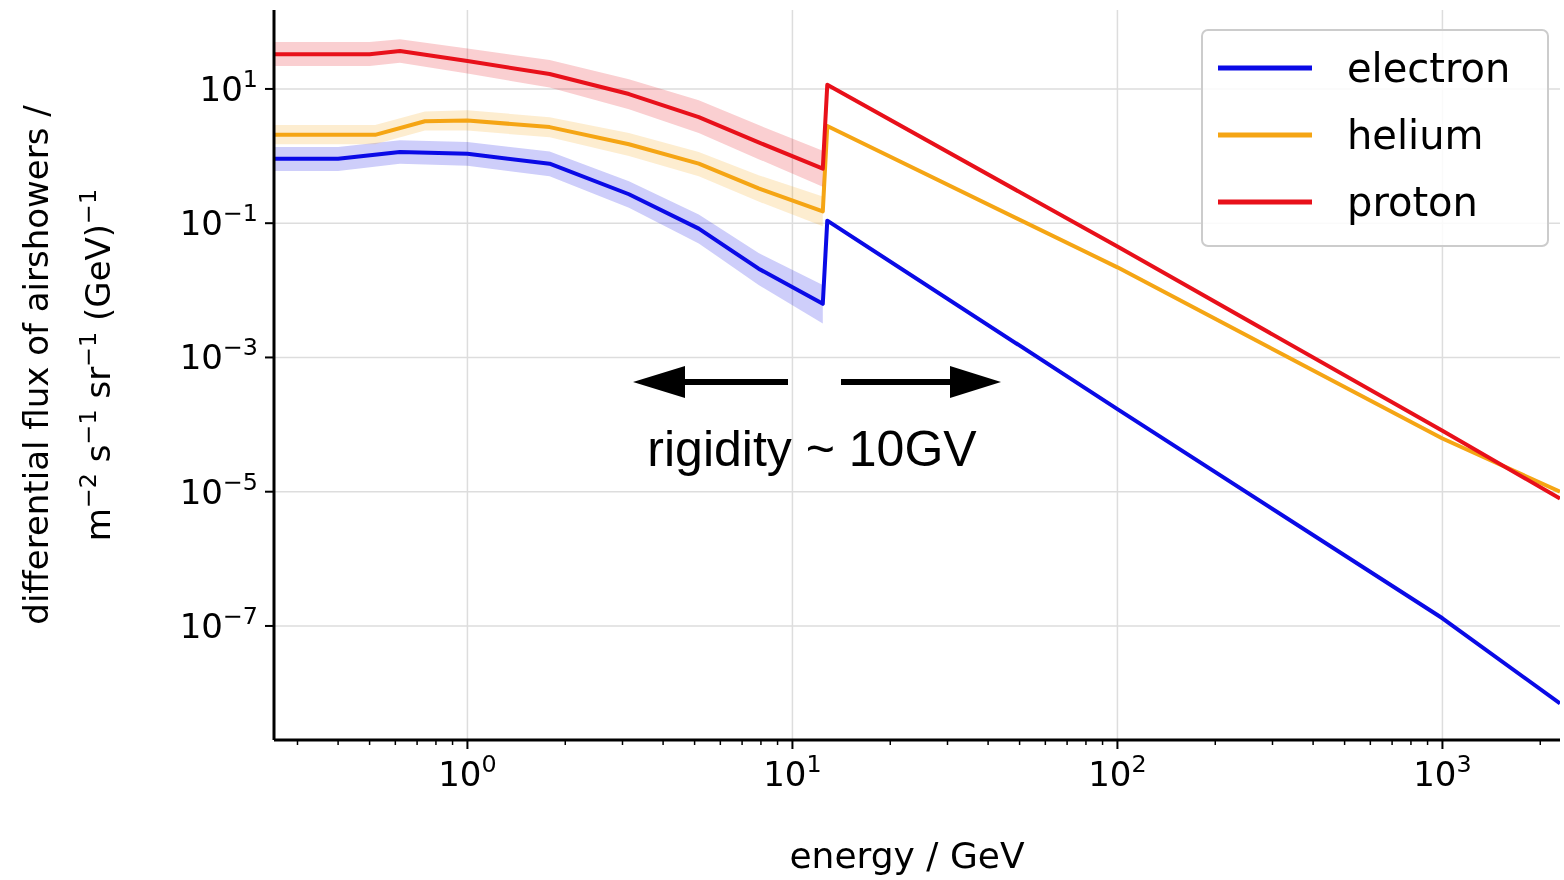 The height and width of the screenshot is (880, 1564). Describe the element at coordinates (1117, 772) in the screenshot. I see `x-tick-label: 10$^{2}$` at that location.